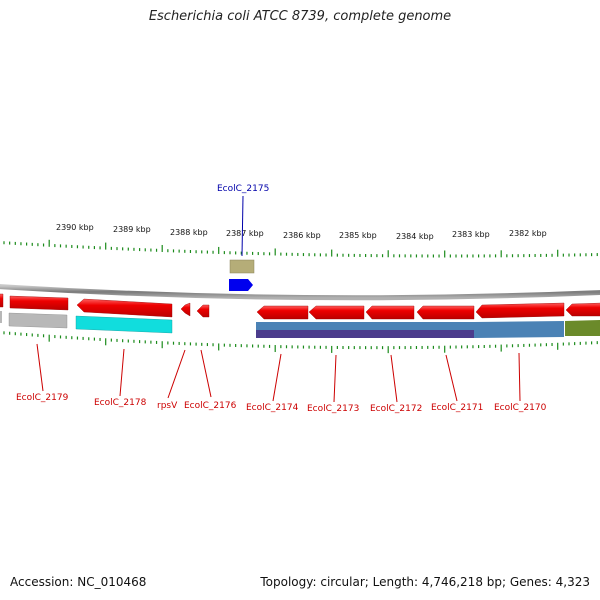 This screenshot has height=600, width=600. Describe the element at coordinates (358, 235) in the screenshot. I see `scale-label: 2385 kbp` at that location.